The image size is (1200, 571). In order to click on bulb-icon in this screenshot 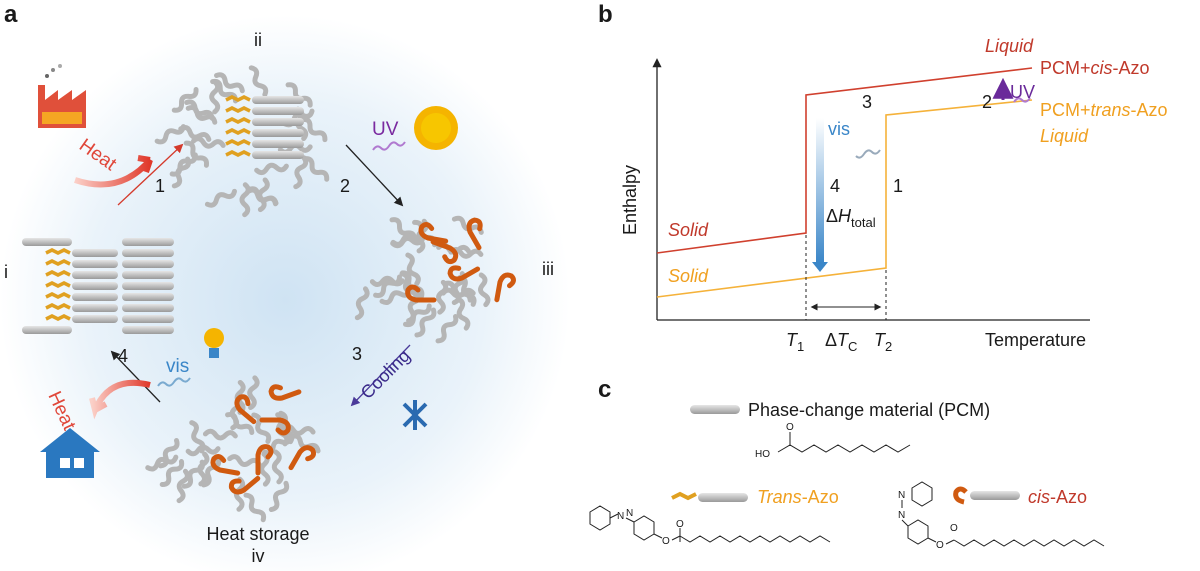, I will do `click(214, 343)`.